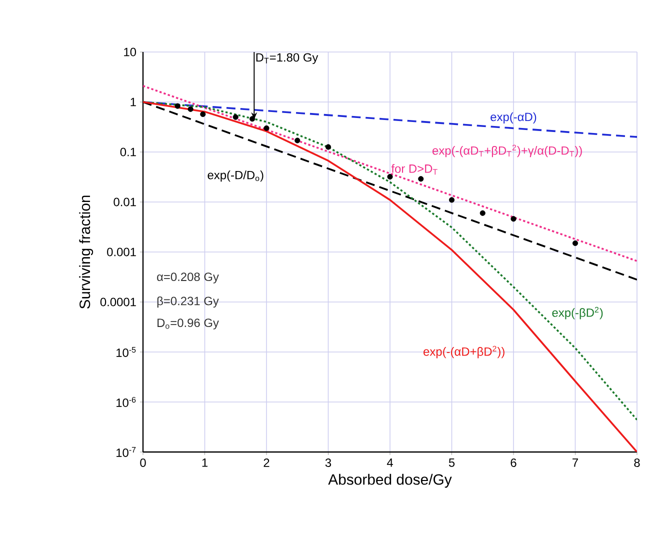 The height and width of the screenshot is (538, 659). Describe the element at coordinates (188, 278) in the screenshot. I see `annotation: α=0.208 Gy` at that location.